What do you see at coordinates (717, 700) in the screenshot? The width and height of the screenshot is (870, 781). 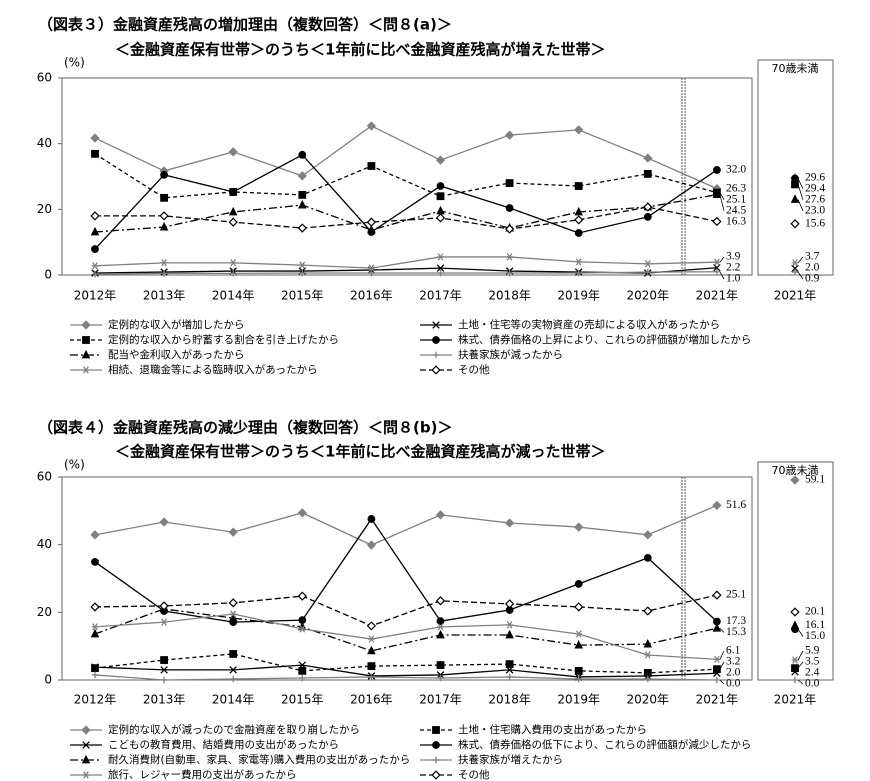 I see `x-tick-label: 2021年` at bounding box center [717, 700].